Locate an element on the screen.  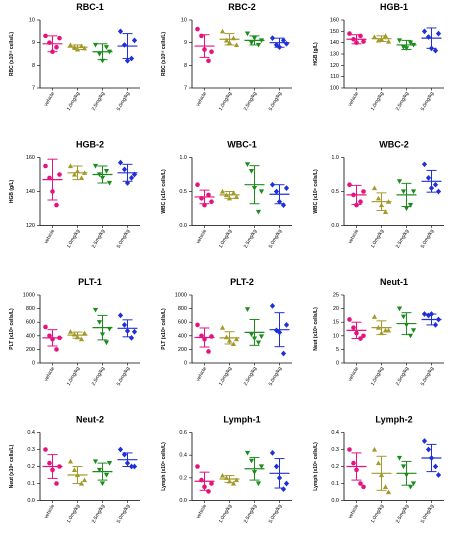
y-tick-label: 0.0 is located at coordinates (335, 226).